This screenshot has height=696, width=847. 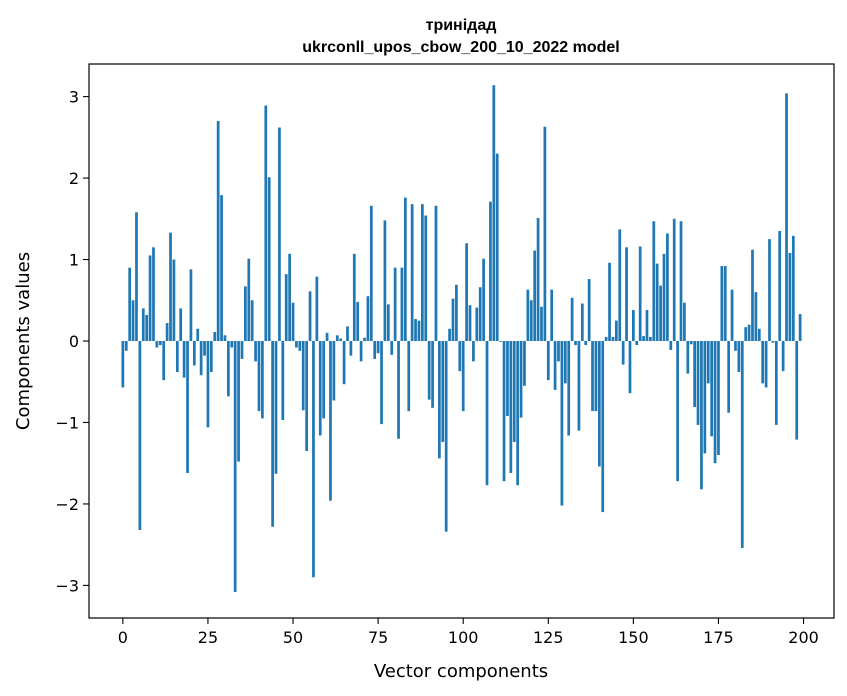 I want to click on y-axis-label: Components values, so click(x=23, y=341).